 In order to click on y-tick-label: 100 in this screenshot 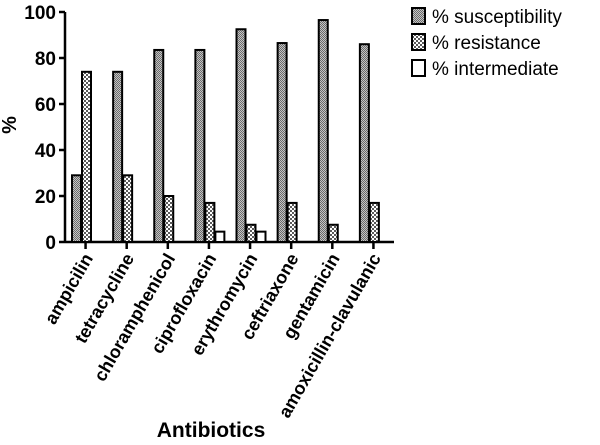, I will do `click(40, 13)`.